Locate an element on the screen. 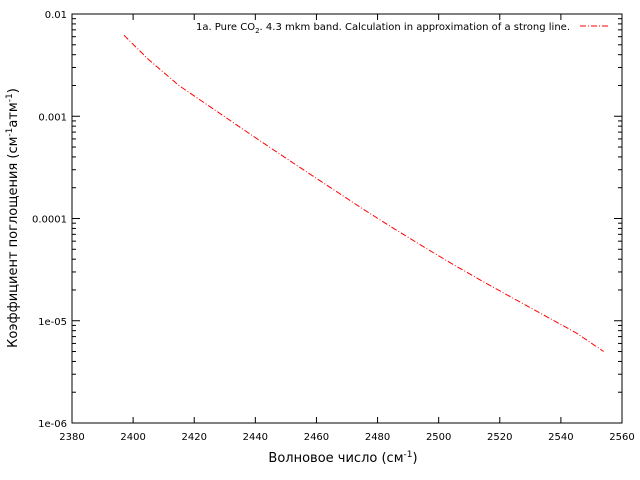 The image size is (640, 480). x-tick-label: 2440 is located at coordinates (255, 437).